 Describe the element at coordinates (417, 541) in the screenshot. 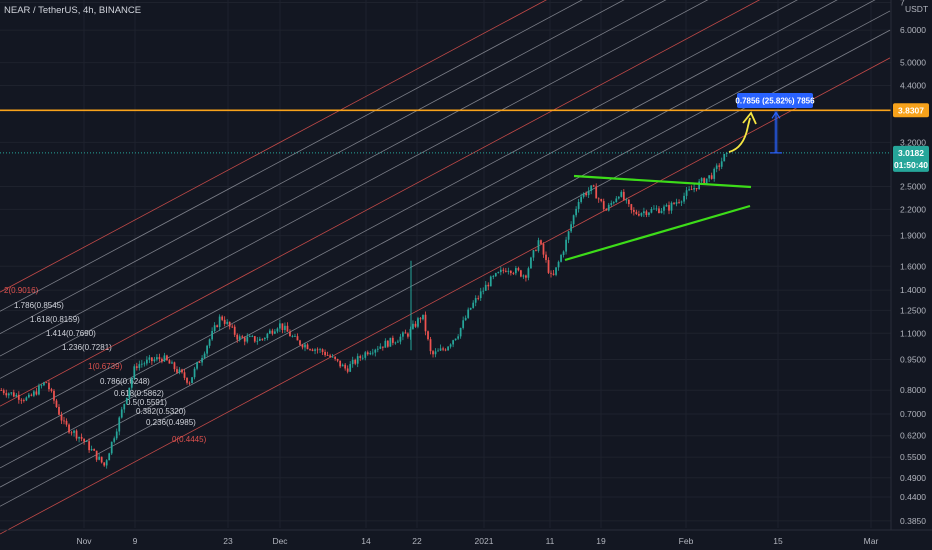

I see `x-tick-label: 22` at that location.